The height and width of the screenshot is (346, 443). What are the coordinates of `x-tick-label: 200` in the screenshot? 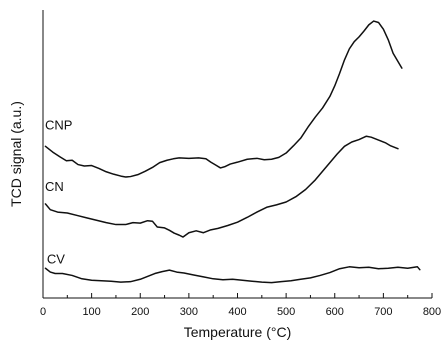 It's located at (140, 312).